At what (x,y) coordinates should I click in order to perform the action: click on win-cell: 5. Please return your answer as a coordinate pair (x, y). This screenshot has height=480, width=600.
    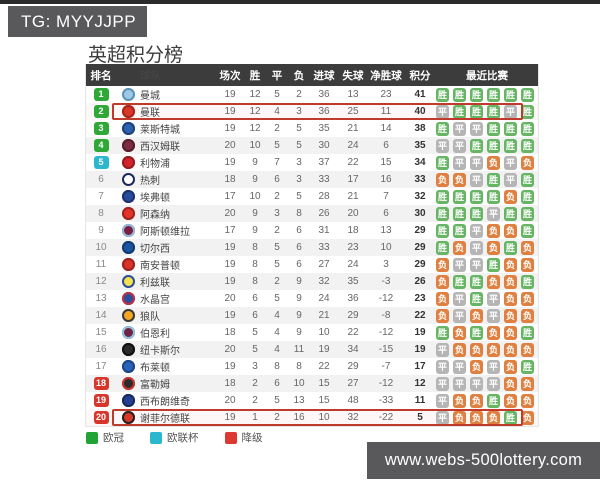
    Looking at the image, I should click on (255, 349).